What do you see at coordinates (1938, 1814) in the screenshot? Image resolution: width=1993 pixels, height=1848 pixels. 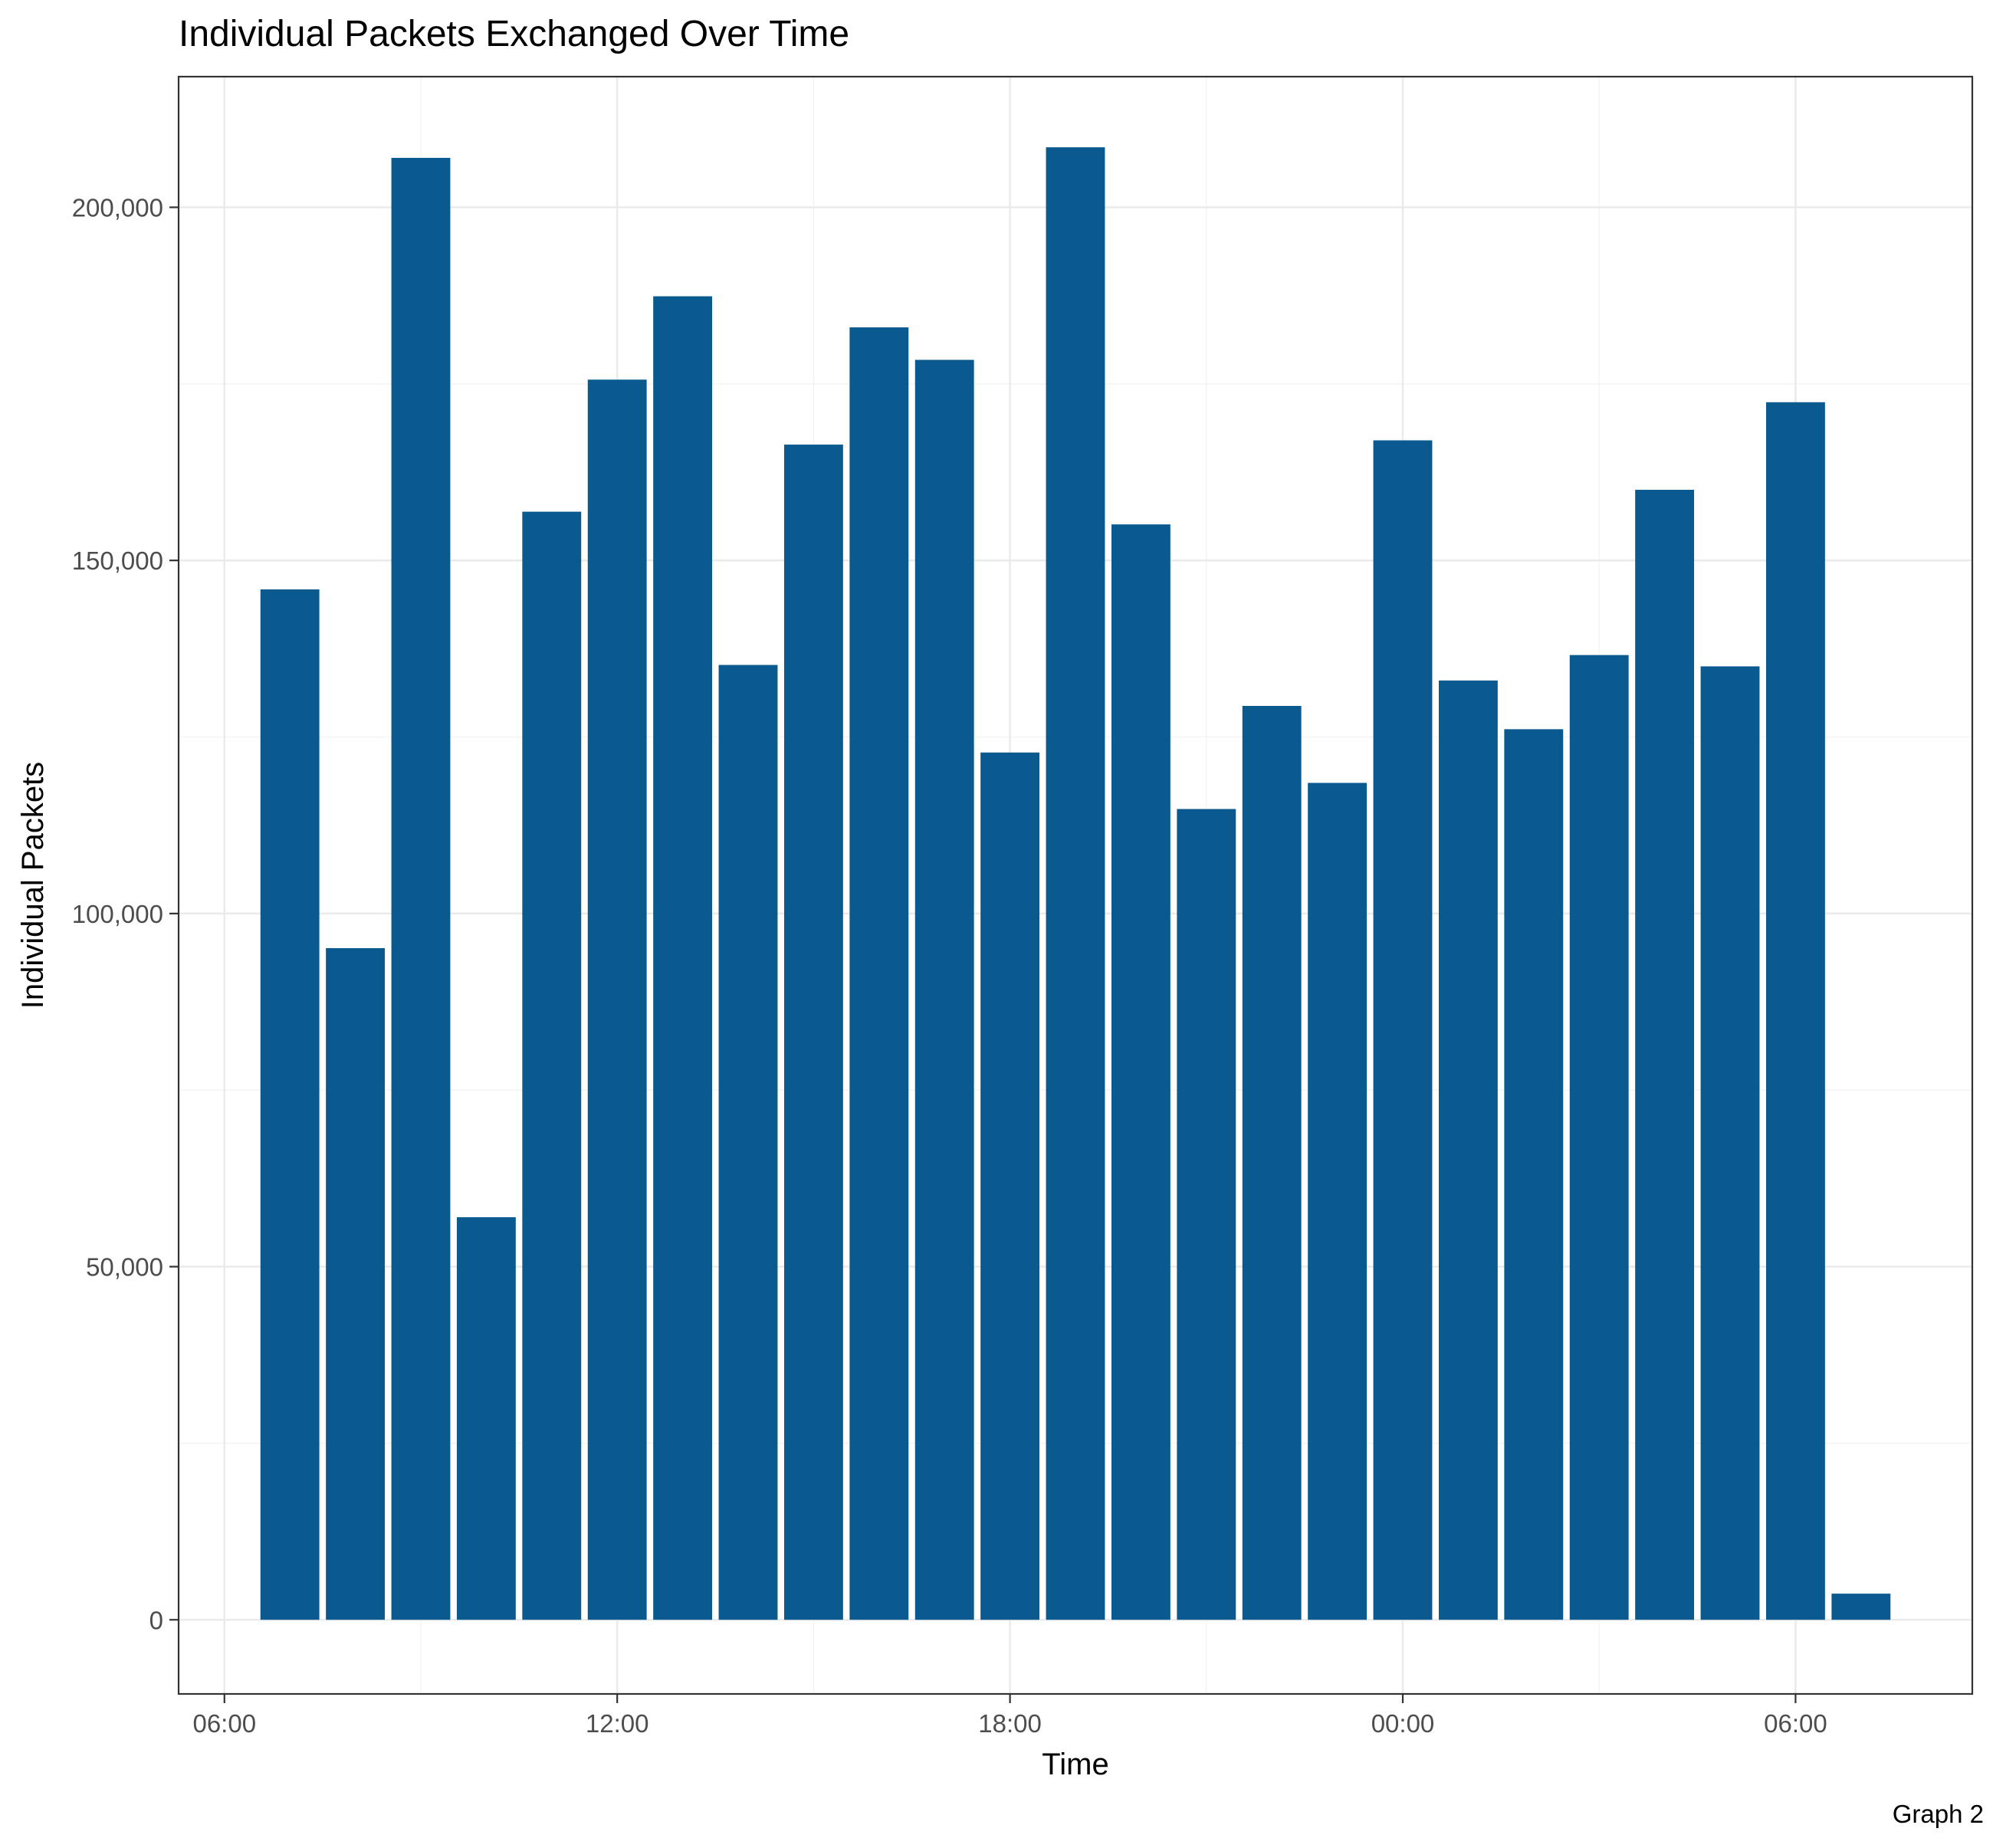 I see `chart-caption: Graph 2` at bounding box center [1938, 1814].